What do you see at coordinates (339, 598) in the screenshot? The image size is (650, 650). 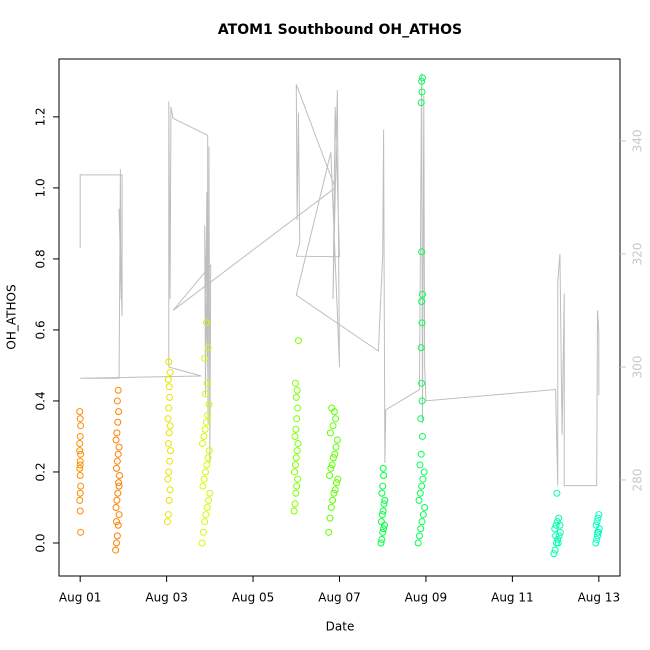 I see `x-tick-label: Aug 07` at bounding box center [339, 598].